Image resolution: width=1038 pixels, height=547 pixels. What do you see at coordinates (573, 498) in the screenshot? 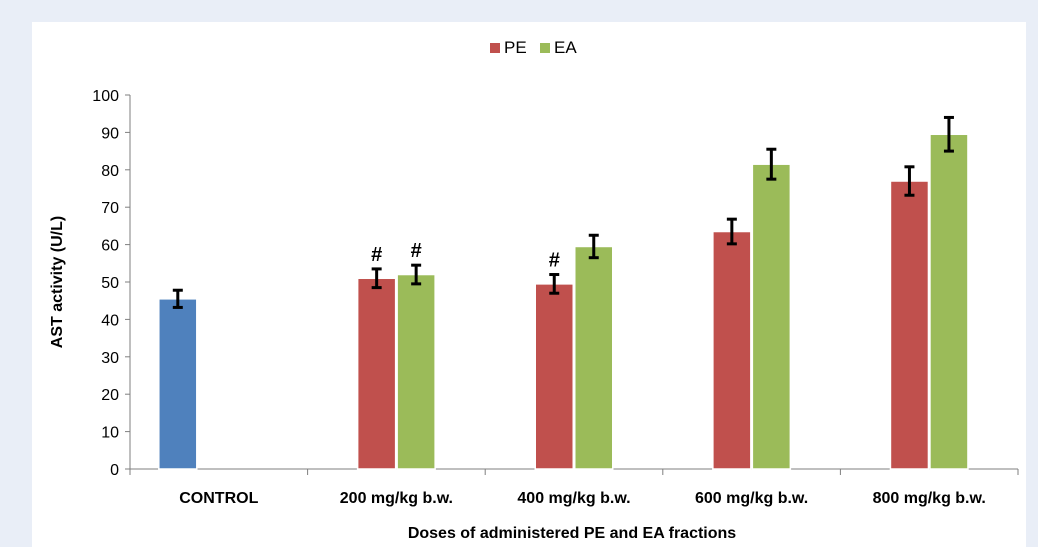
I see `x-tick-label: 400 mg/kg b.w.` at bounding box center [573, 498].